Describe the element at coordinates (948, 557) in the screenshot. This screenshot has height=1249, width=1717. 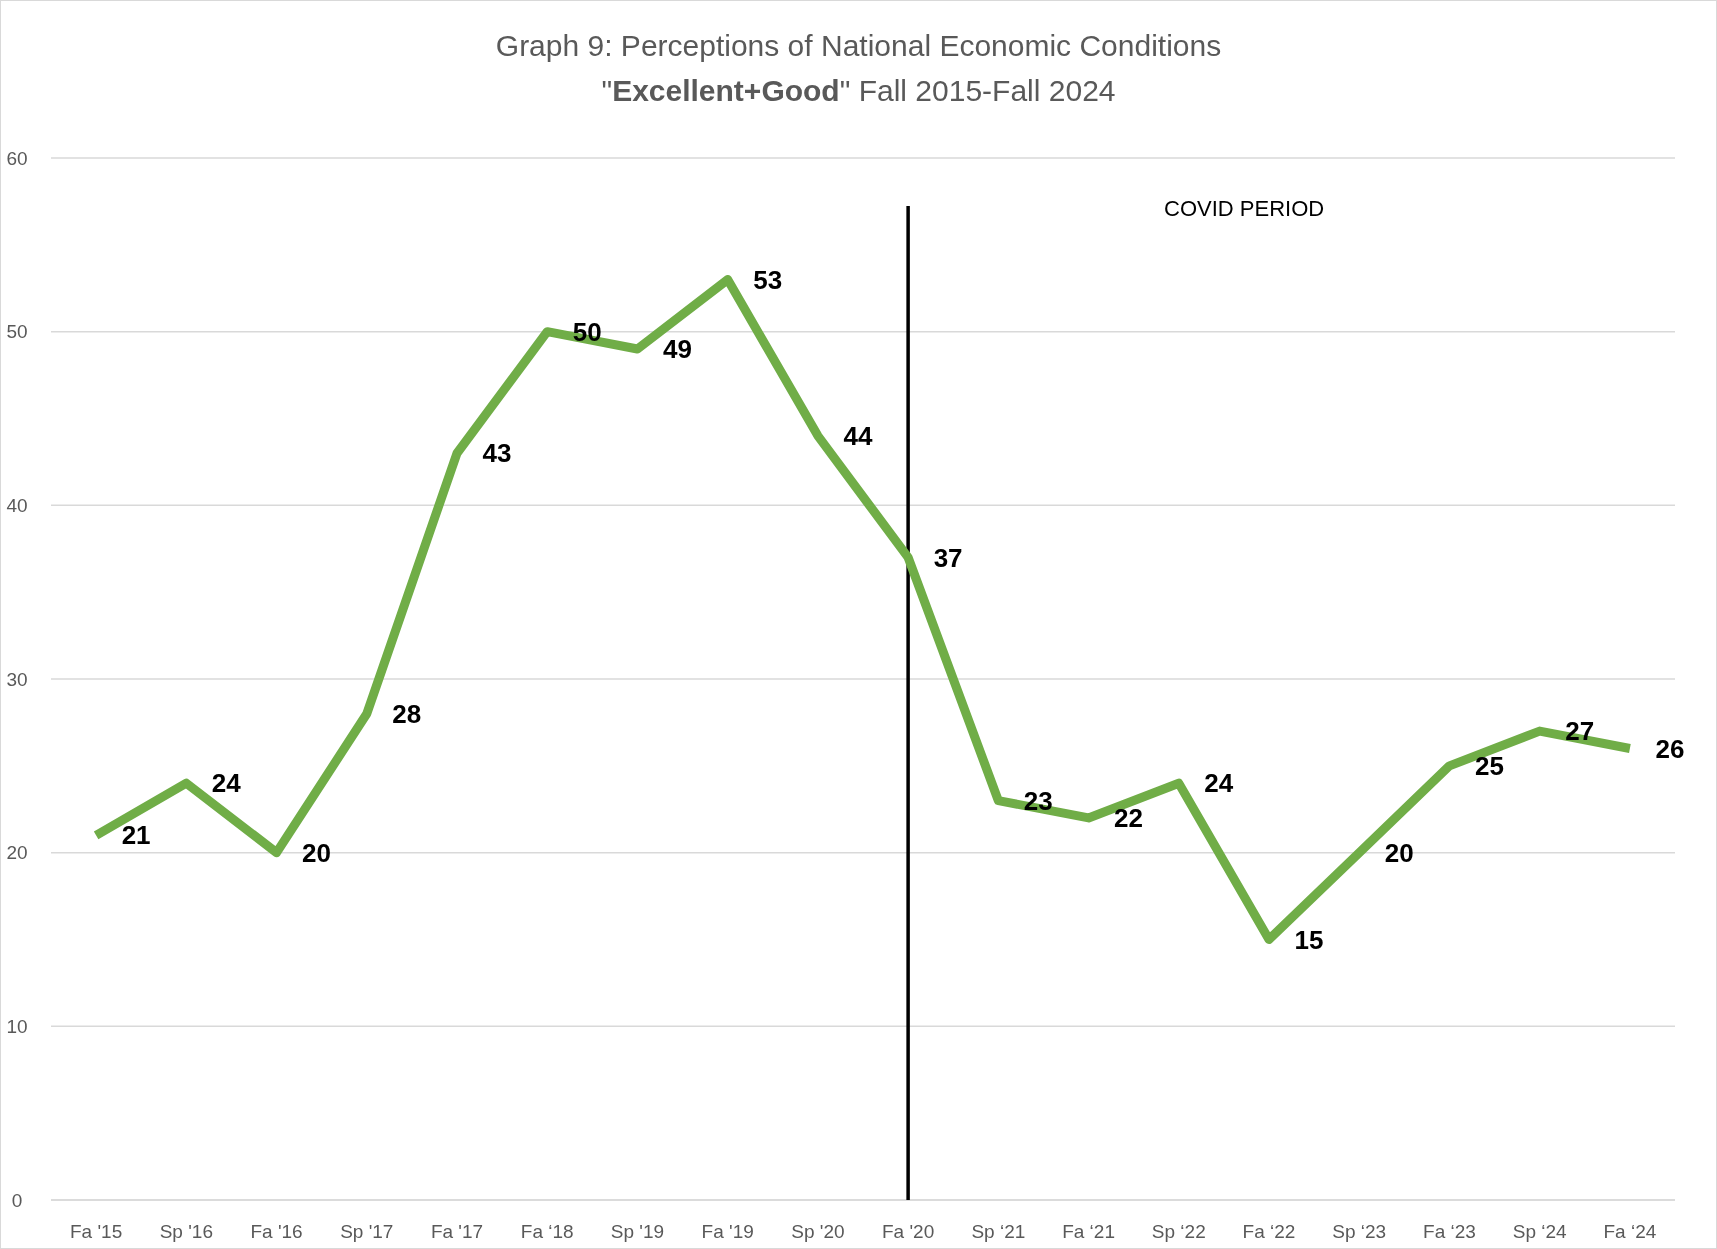
I see `data-label: 37` at that location.